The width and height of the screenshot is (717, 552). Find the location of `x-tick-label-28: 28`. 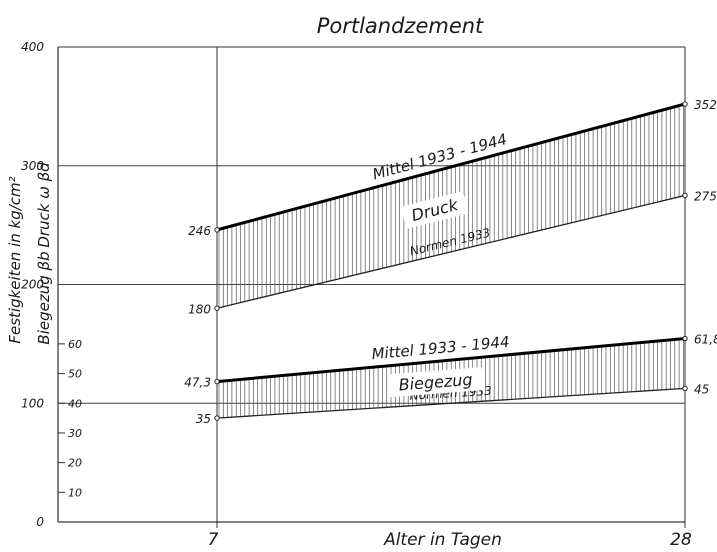

x-tick-label-28: 28 is located at coordinates (681, 540).